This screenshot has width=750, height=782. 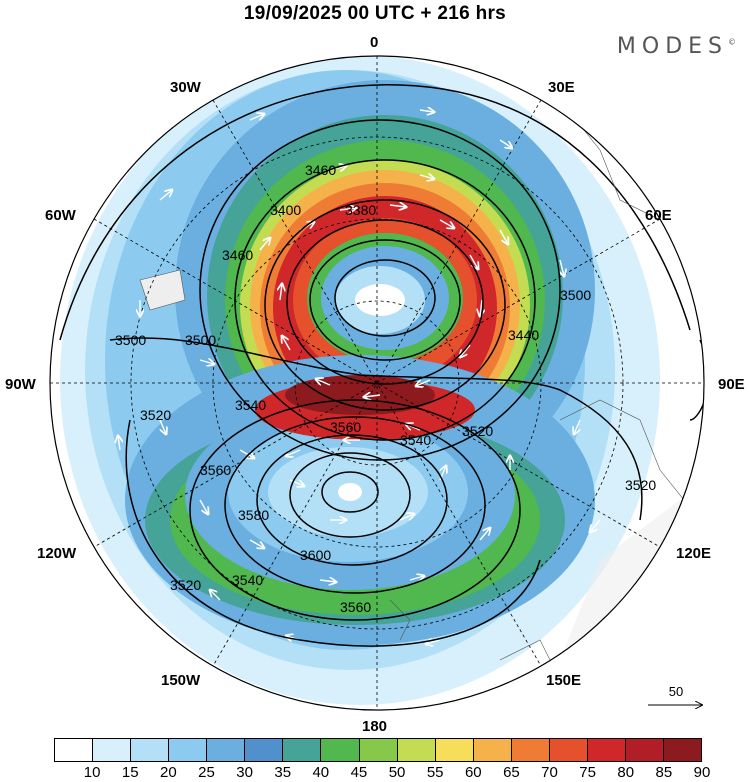 What do you see at coordinates (375, 13) in the screenshot?
I see `map-title: 19/09/2025 00 UTC + 216 hrs` at bounding box center [375, 13].